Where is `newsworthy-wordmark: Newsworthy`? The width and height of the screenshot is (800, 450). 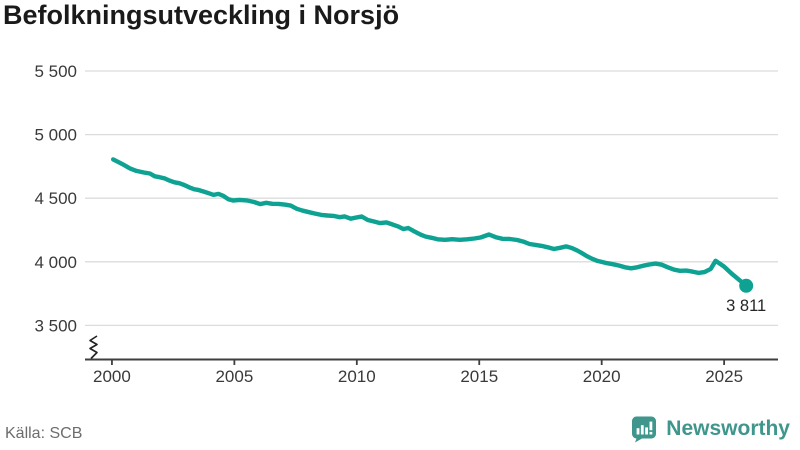
newsworthy-wordmark: Newsworthy is located at coordinates (728, 428).